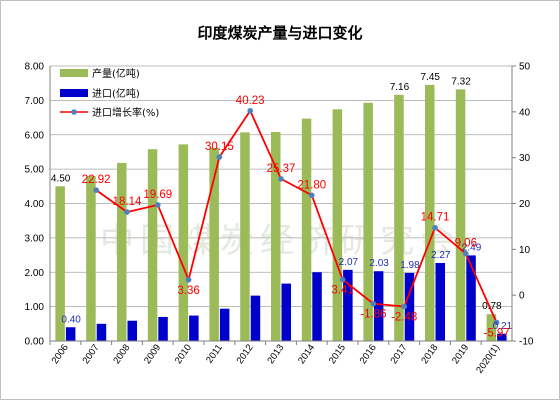  I want to click on x-axis-tick-label: 2012, so click(245, 354).